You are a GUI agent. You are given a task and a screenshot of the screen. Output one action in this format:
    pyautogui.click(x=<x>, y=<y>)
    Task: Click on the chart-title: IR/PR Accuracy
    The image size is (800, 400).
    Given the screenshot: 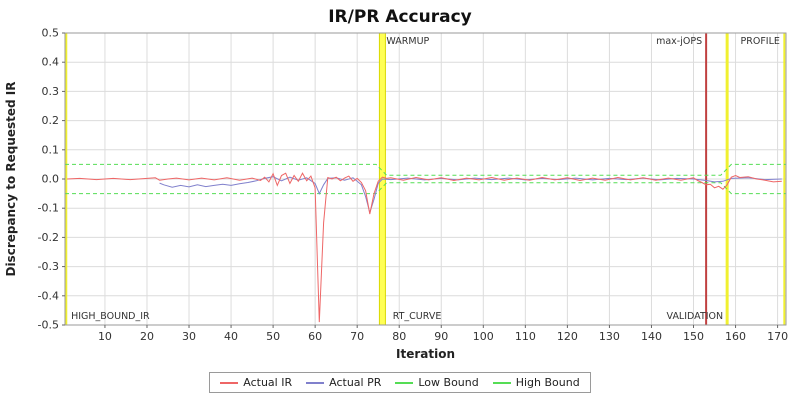 What is the action you would take?
    pyautogui.click(x=400, y=17)
    